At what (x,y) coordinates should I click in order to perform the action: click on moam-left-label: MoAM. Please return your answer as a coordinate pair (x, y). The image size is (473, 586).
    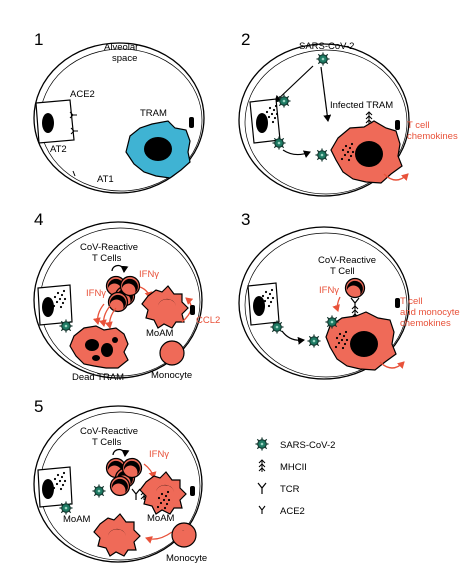
    Looking at the image, I should click on (77, 519).